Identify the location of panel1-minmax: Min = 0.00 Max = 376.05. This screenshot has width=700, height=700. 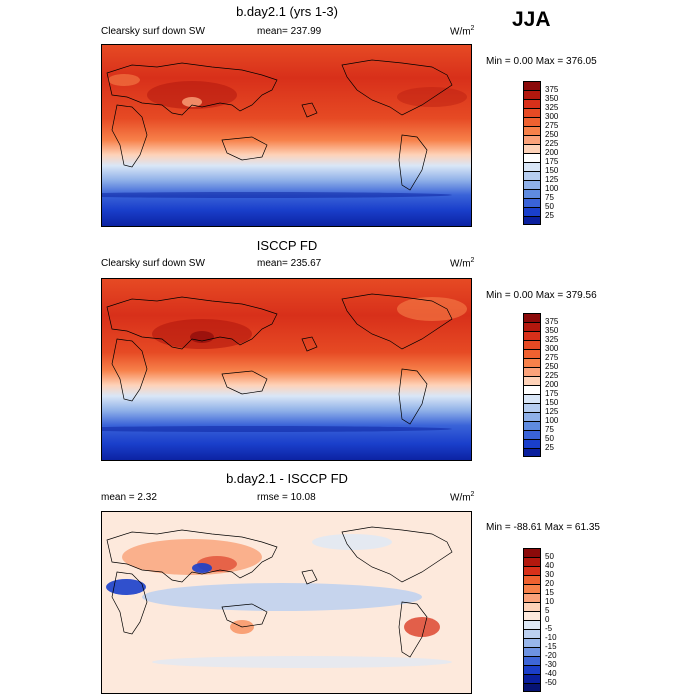
(541, 61).